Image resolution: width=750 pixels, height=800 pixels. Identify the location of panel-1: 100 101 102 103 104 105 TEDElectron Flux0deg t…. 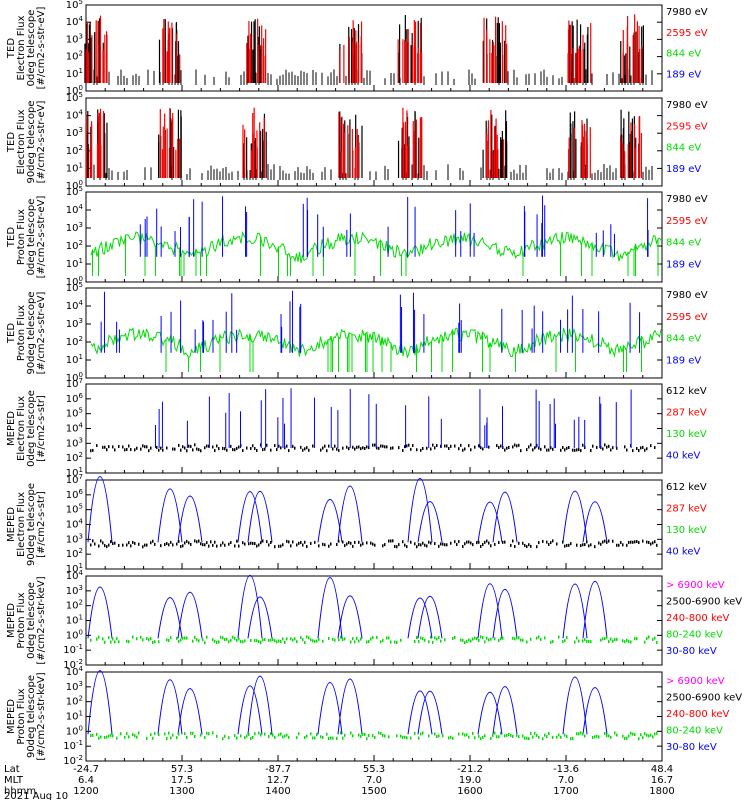
(357, 48).